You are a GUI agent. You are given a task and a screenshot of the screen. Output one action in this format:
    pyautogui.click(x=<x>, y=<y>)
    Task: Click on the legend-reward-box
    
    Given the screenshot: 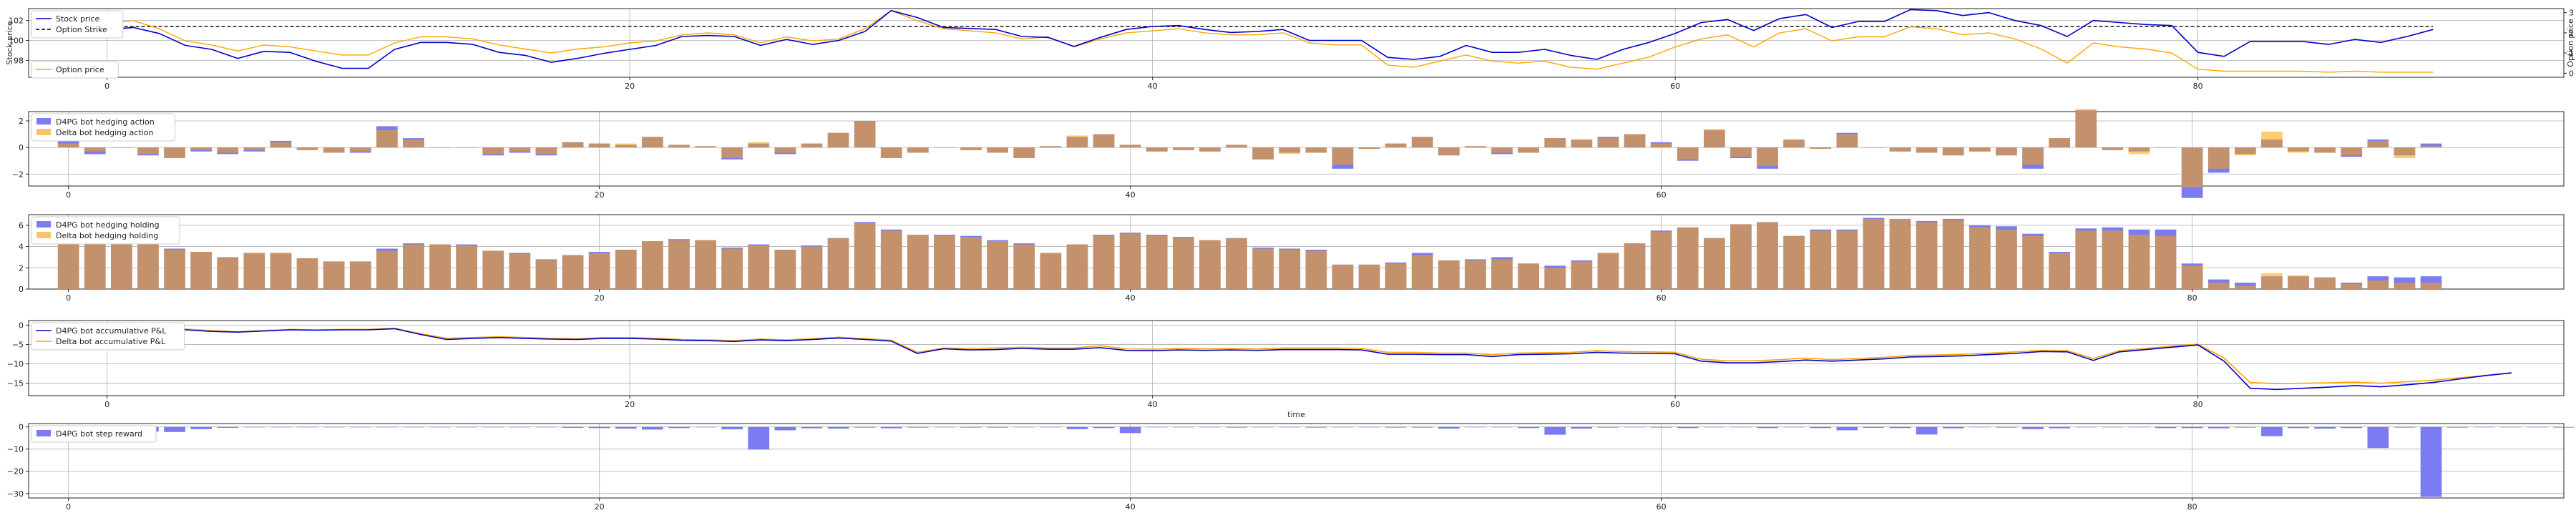 What is the action you would take?
    pyautogui.click(x=94, y=434)
    